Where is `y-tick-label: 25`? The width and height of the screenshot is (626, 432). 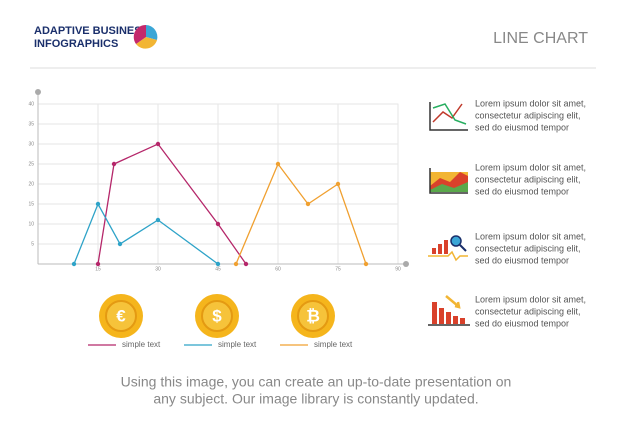
y-tick-label: 25 is located at coordinates (31, 164).